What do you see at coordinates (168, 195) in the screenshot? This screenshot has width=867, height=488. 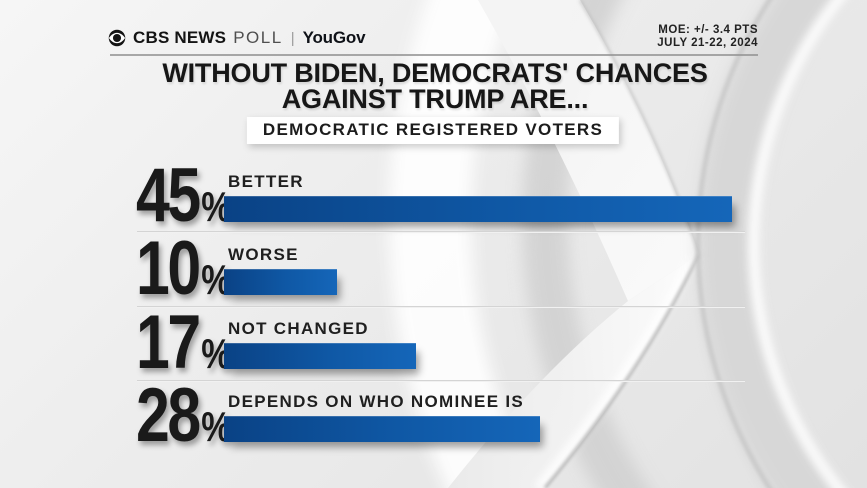 I see `value-number: 45` at bounding box center [168, 195].